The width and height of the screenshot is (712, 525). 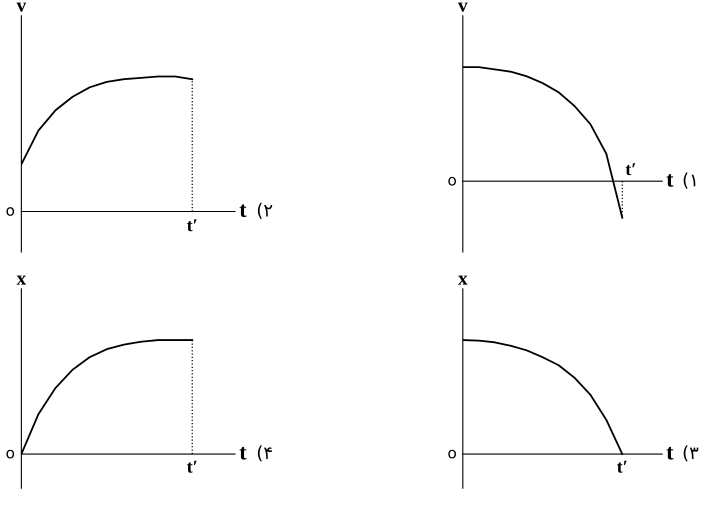 I want to click on annotation: t′, so click(x=631, y=169).